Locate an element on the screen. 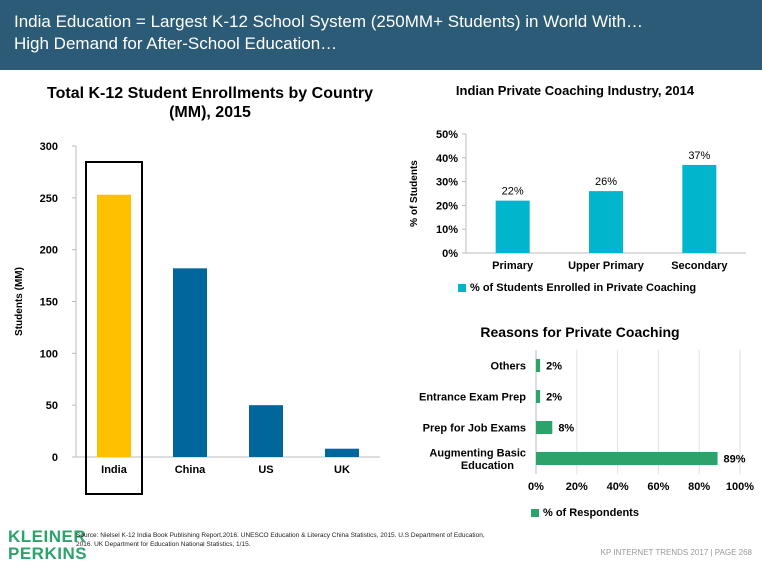 This screenshot has height=567, width=762. reasons-category-label: Entrance Exam Prep is located at coordinates (472, 398).